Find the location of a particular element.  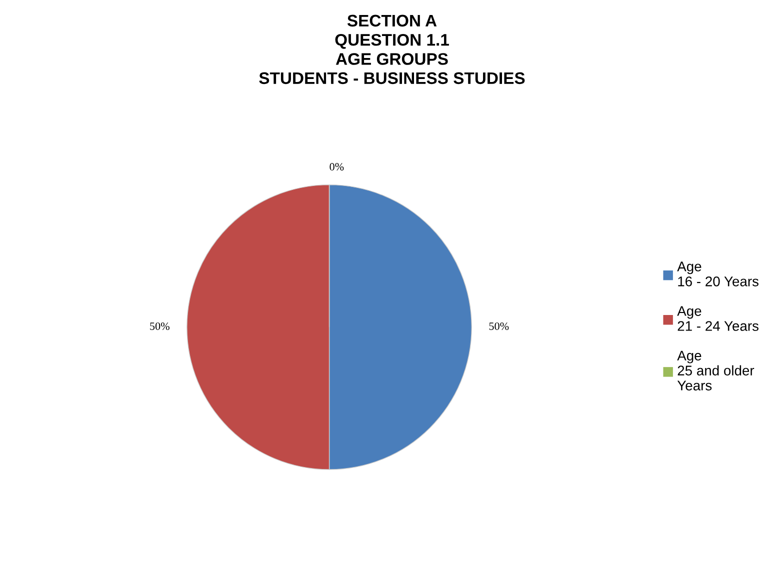

legend-label: Age 21 - 24 Years is located at coordinates (717, 318).